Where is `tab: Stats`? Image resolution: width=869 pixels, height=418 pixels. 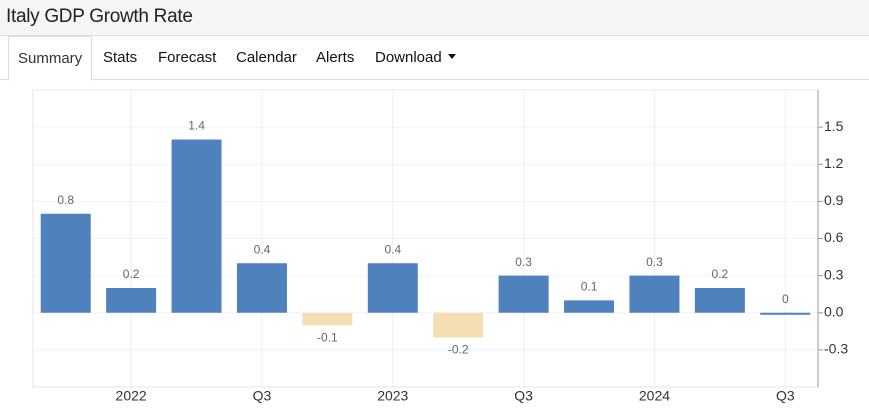
tab: Stats is located at coordinates (120, 57).